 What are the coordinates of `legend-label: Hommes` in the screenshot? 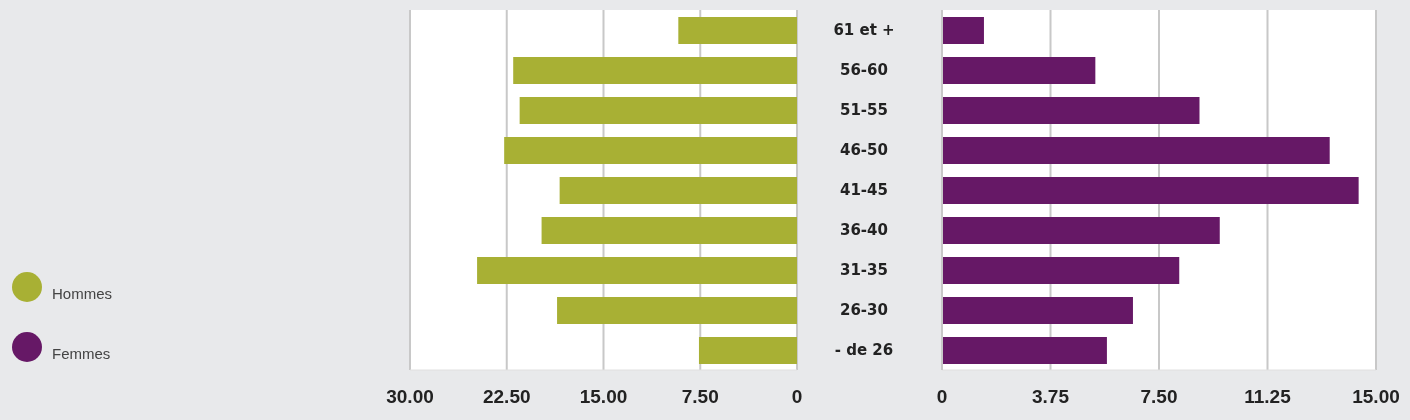 It's located at (82, 293).